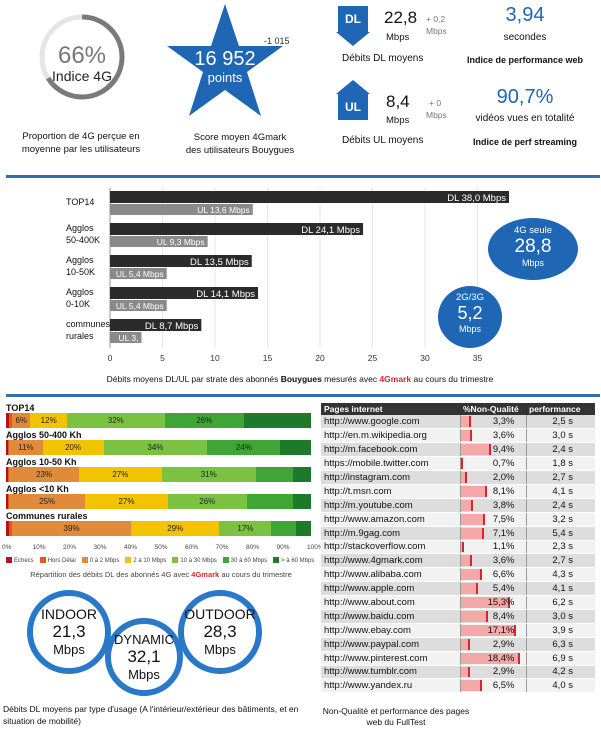  I want to click on table-cell-url: http://t.msn.com, so click(391, 491).